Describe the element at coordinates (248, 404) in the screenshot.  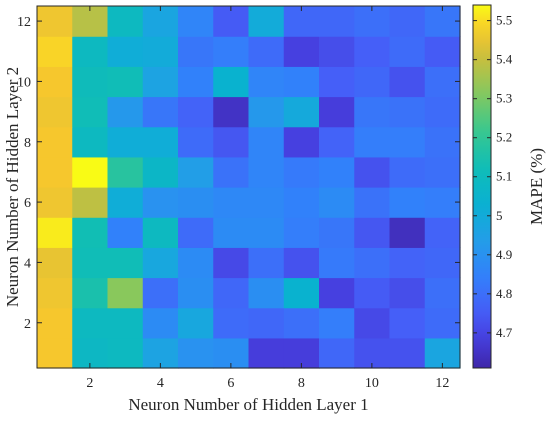
I see `x-axis-label: Neuron Number of Hidden Layer 1` at that location.